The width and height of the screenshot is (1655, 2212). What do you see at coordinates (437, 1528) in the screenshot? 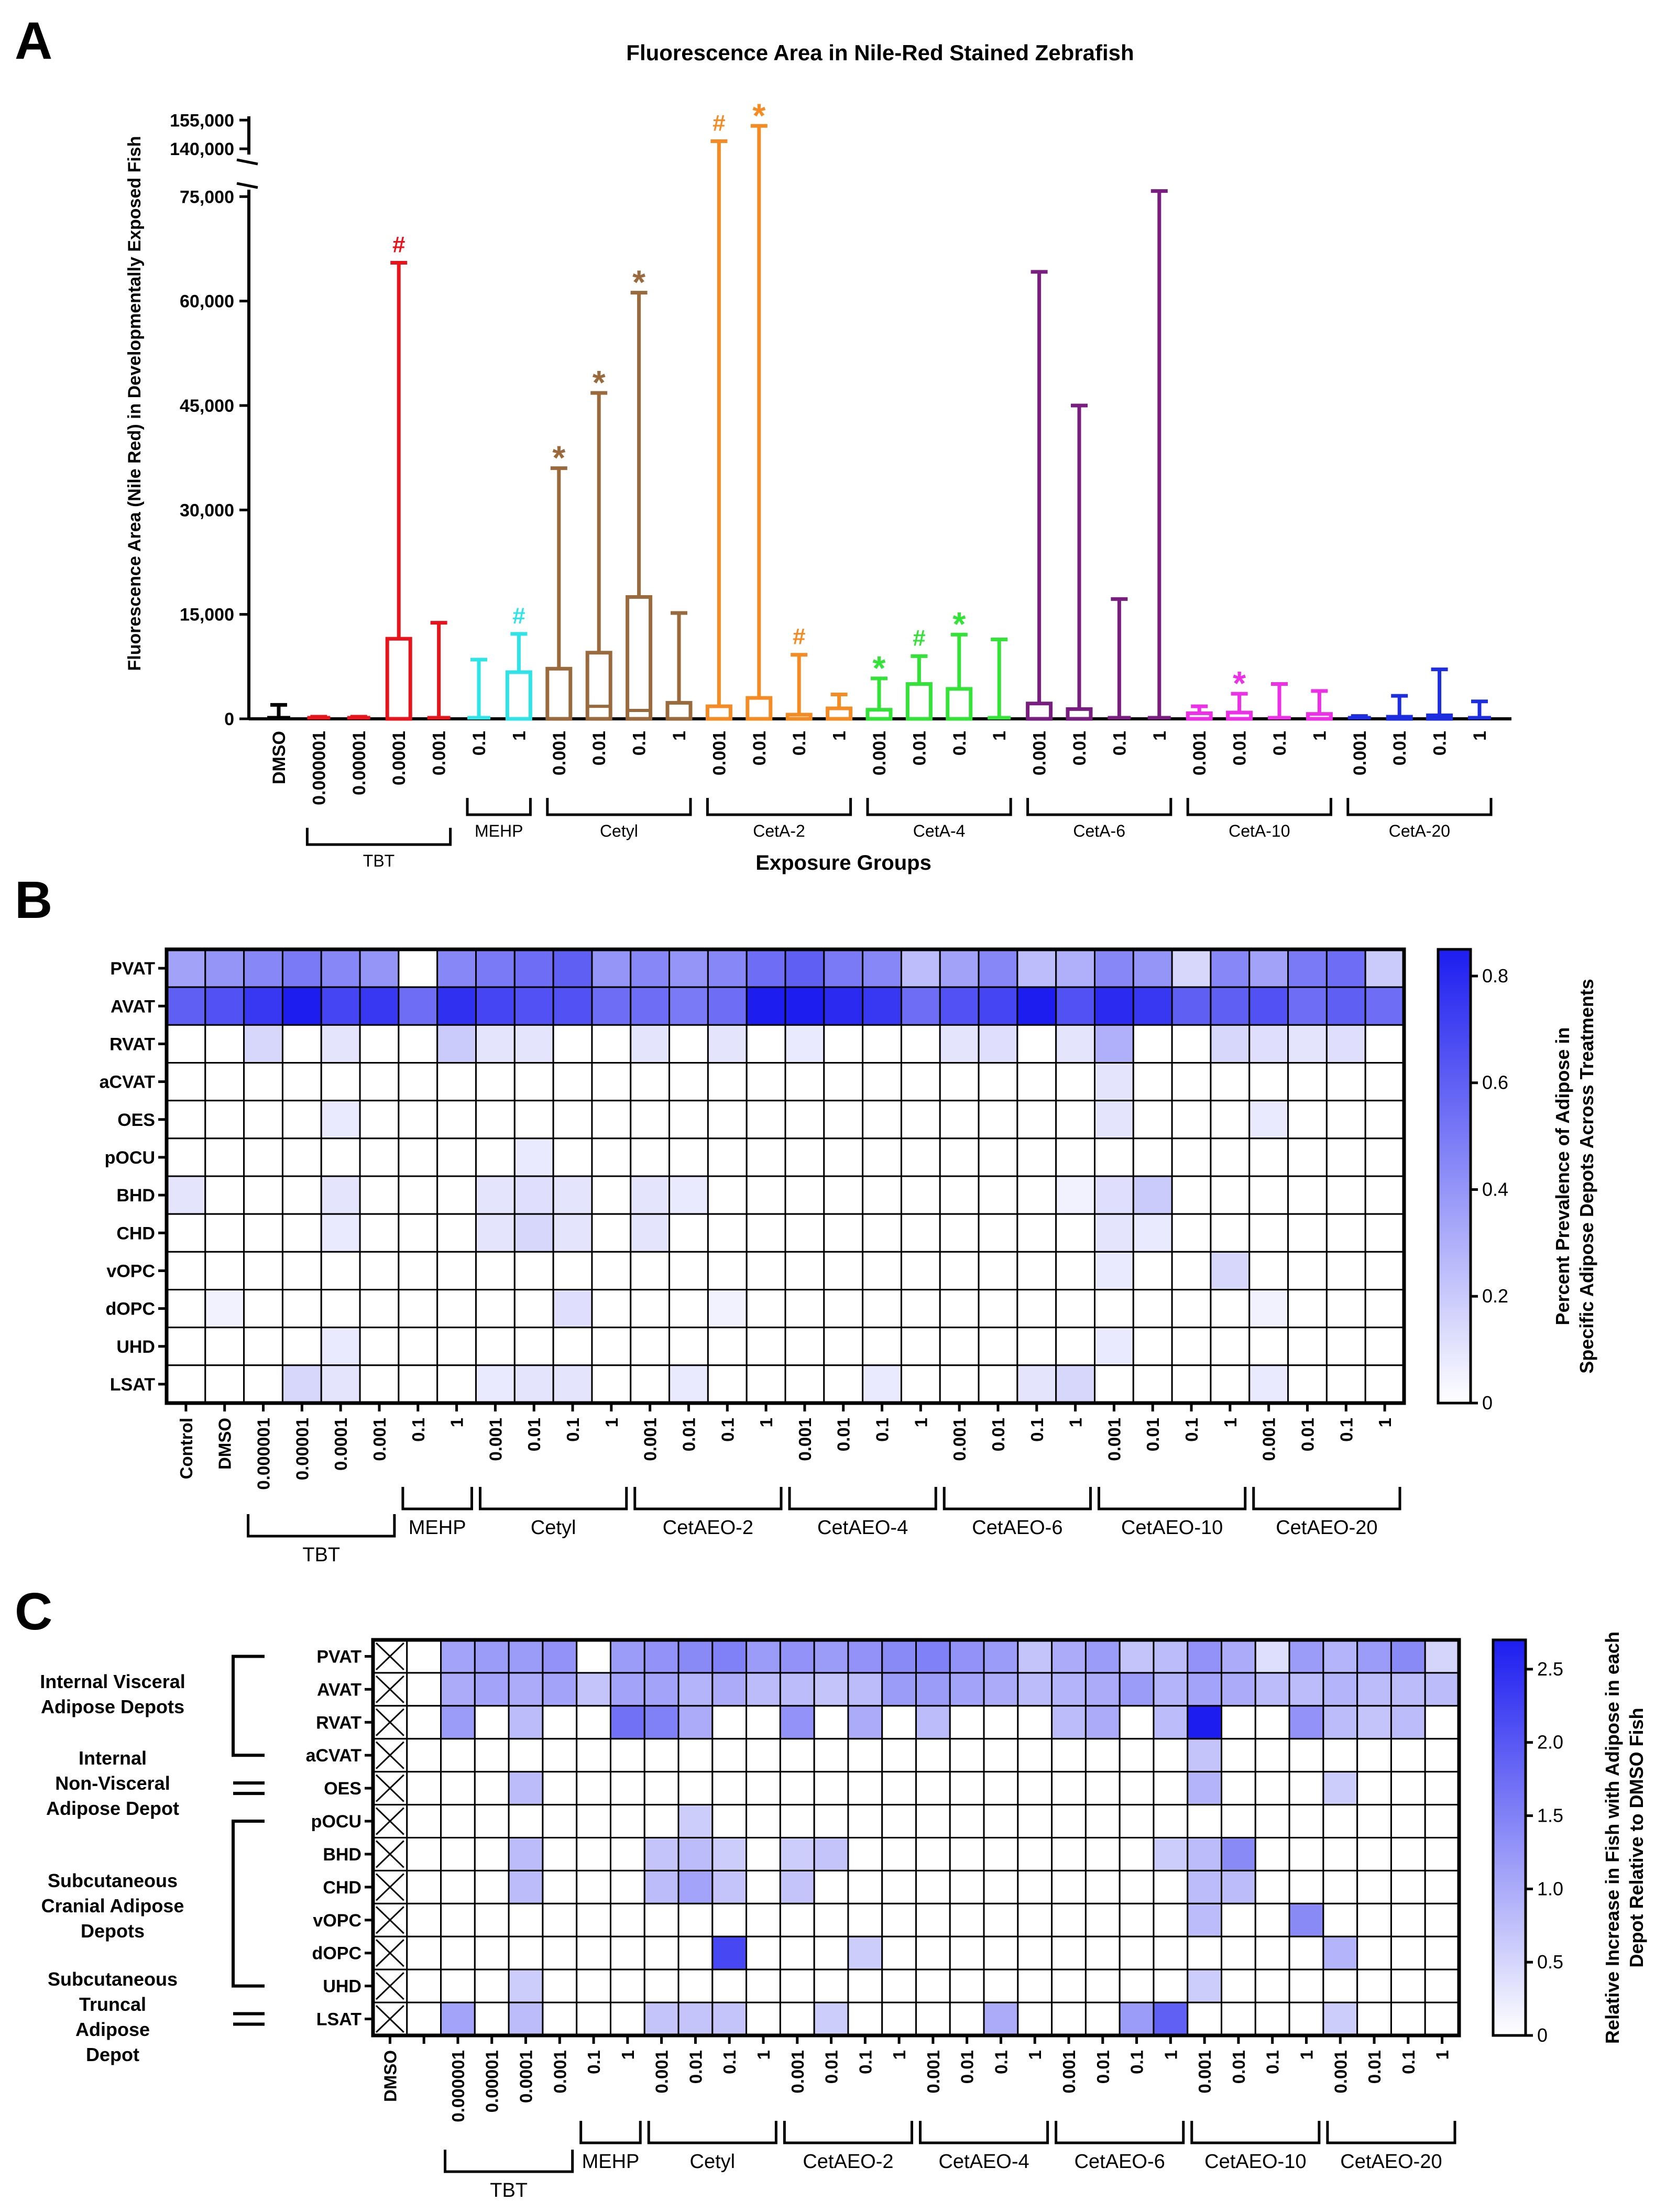
I see `group-label: MEHP` at bounding box center [437, 1528].